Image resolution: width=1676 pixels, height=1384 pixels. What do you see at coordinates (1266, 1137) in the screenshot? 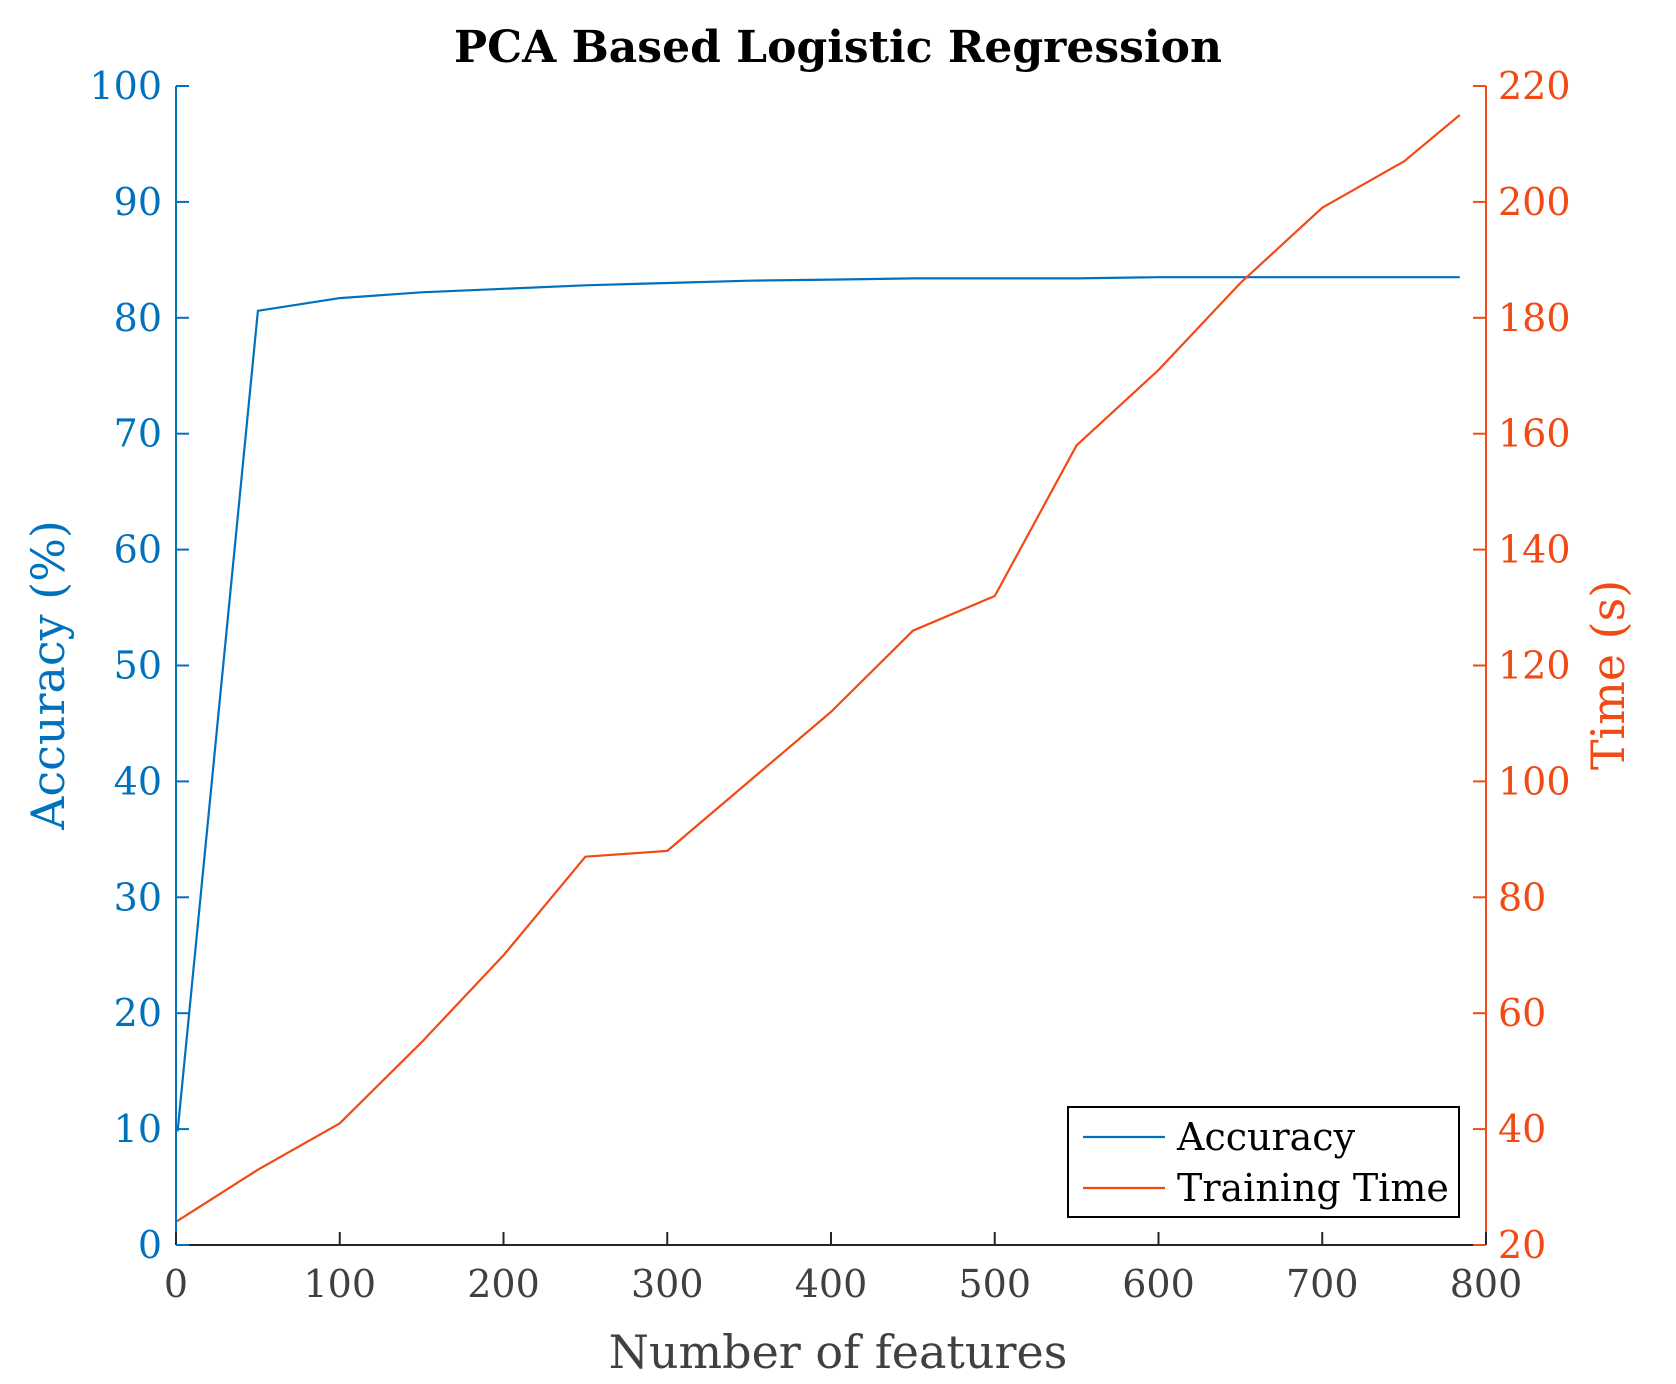
I see `legend-label-accuracy: Accuracy` at bounding box center [1266, 1137].